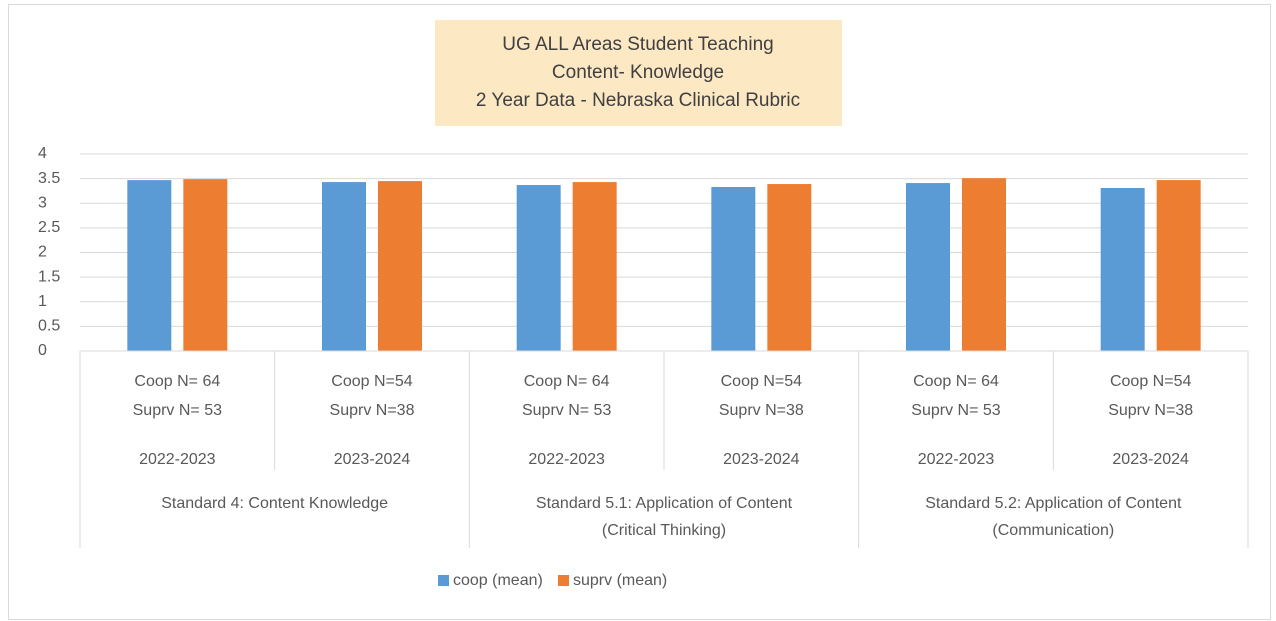  I want to click on y-tick-label: 3, so click(42, 202).